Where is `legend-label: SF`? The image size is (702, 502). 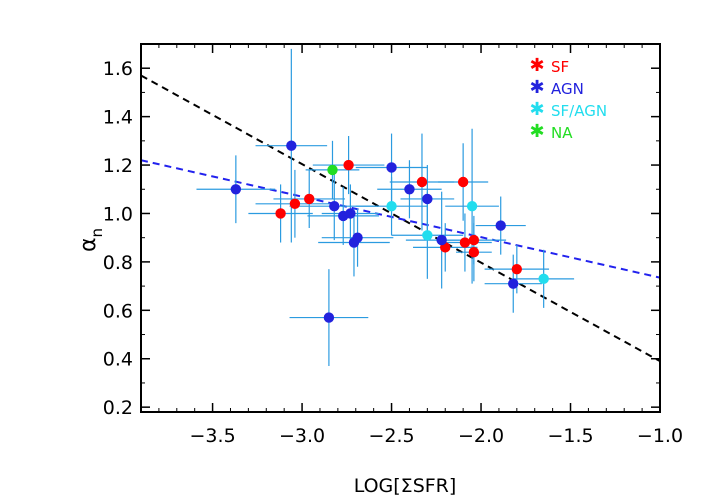 legend-label: SF is located at coordinates (560, 67).